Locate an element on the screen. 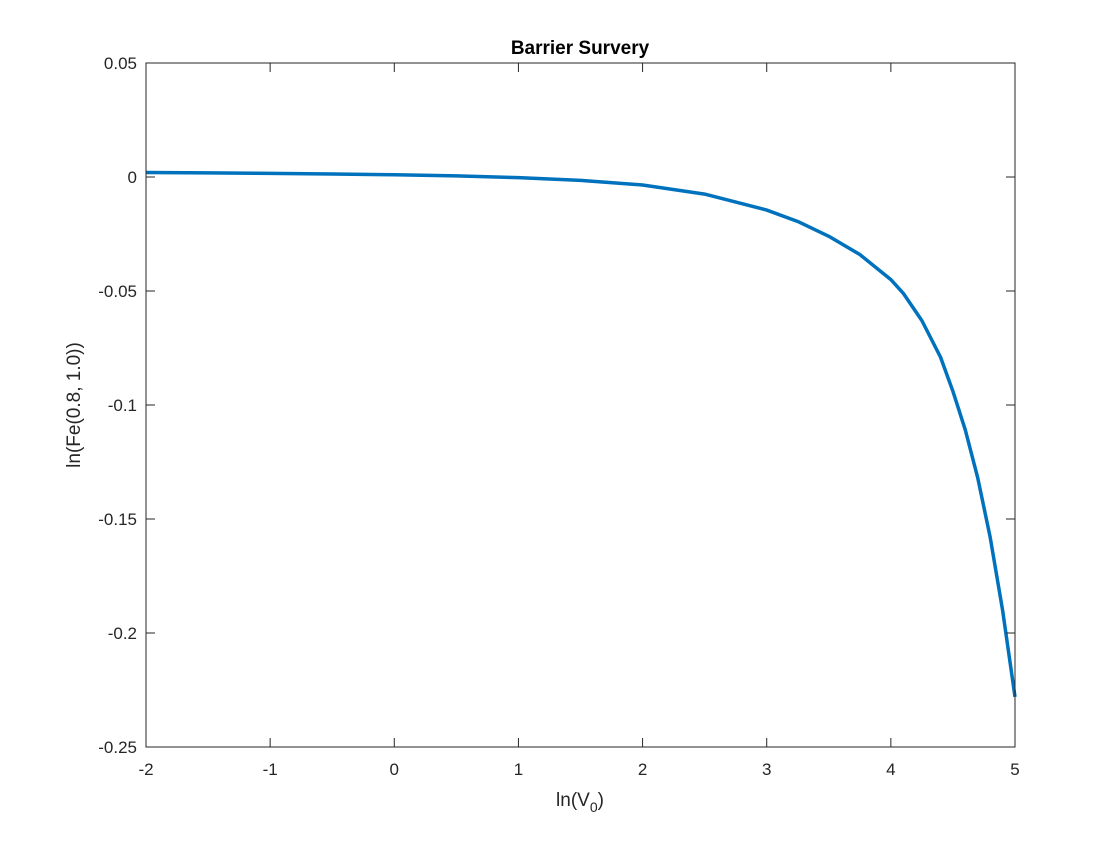 The width and height of the screenshot is (1120, 845). x-tick-label: 1 is located at coordinates (518, 769).